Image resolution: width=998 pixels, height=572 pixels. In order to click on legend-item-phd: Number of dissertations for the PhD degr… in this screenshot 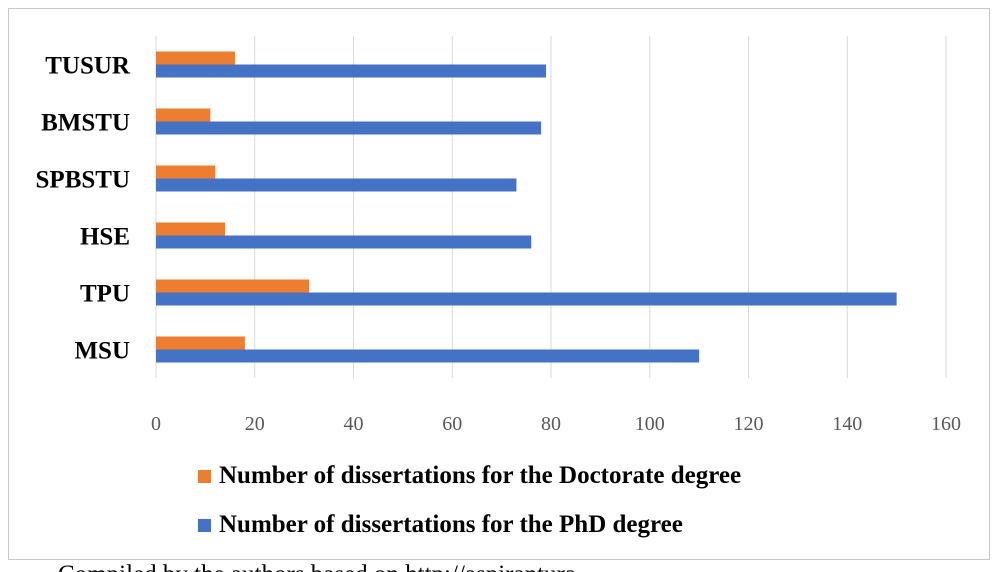, I will do `click(440, 525)`.